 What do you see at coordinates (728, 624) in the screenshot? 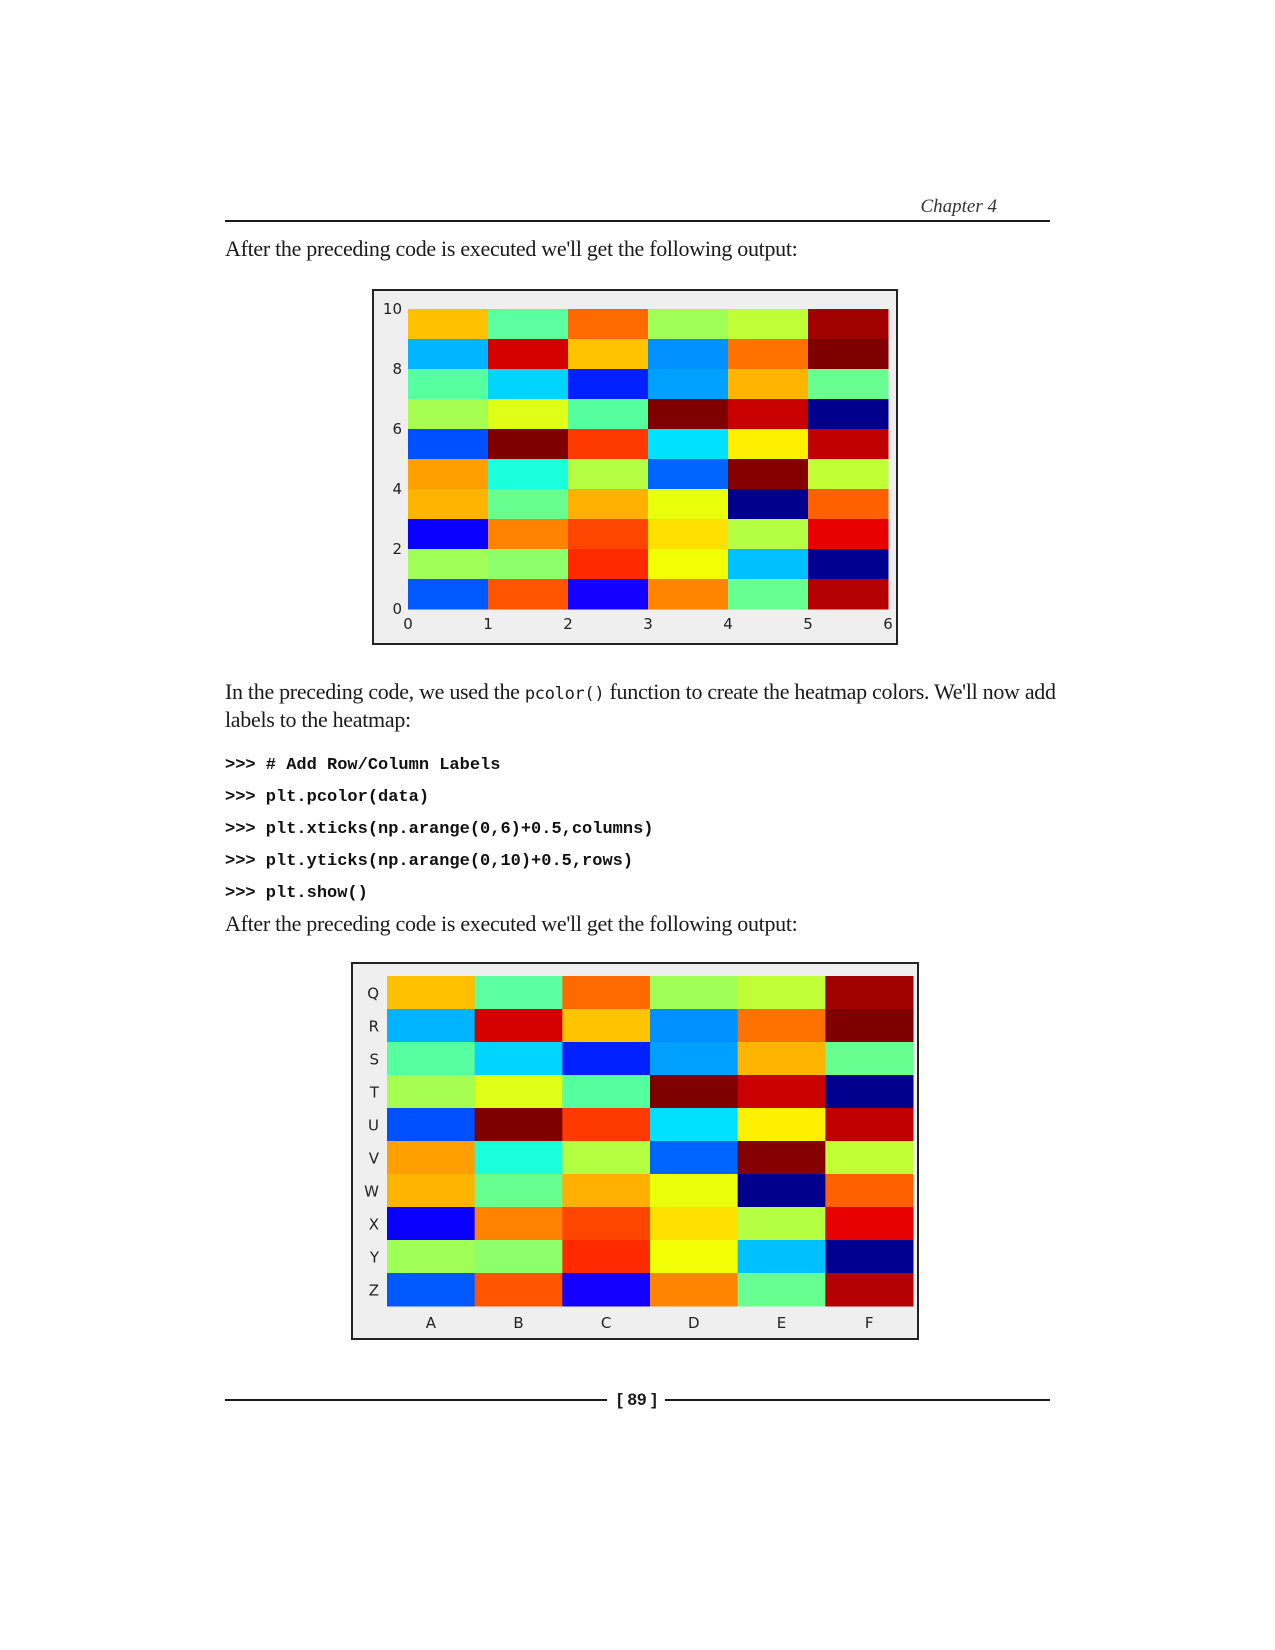
I see `x-tick-label: 4` at bounding box center [728, 624].